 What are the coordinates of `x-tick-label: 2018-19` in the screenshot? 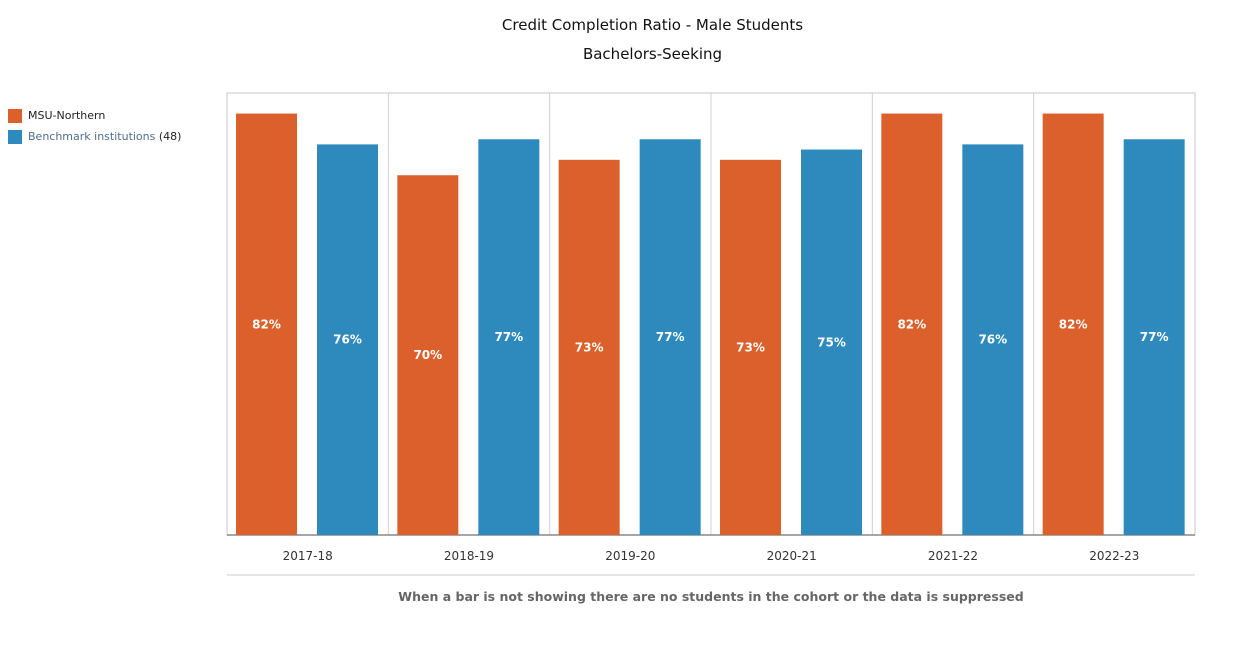 It's located at (469, 556).